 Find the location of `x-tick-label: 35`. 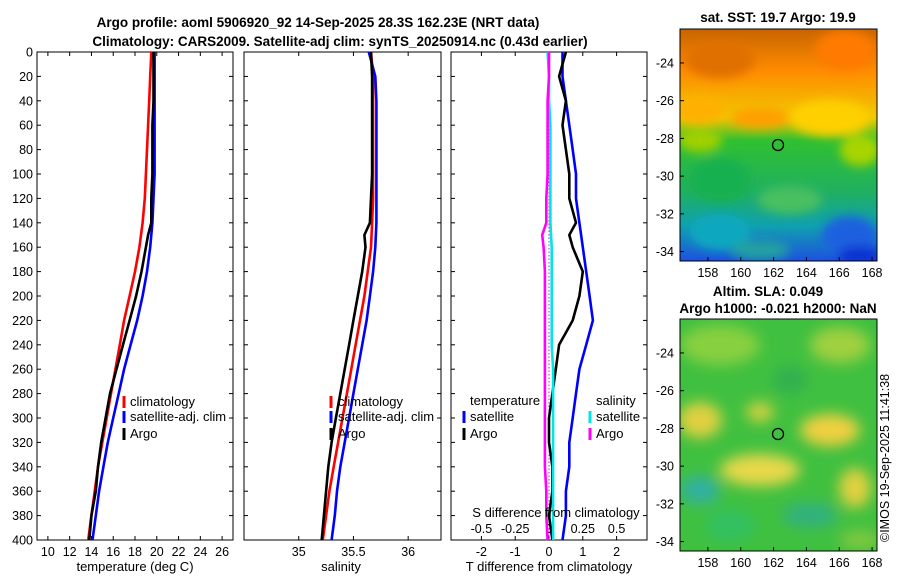

x-tick-label: 35 is located at coordinates (299, 552).